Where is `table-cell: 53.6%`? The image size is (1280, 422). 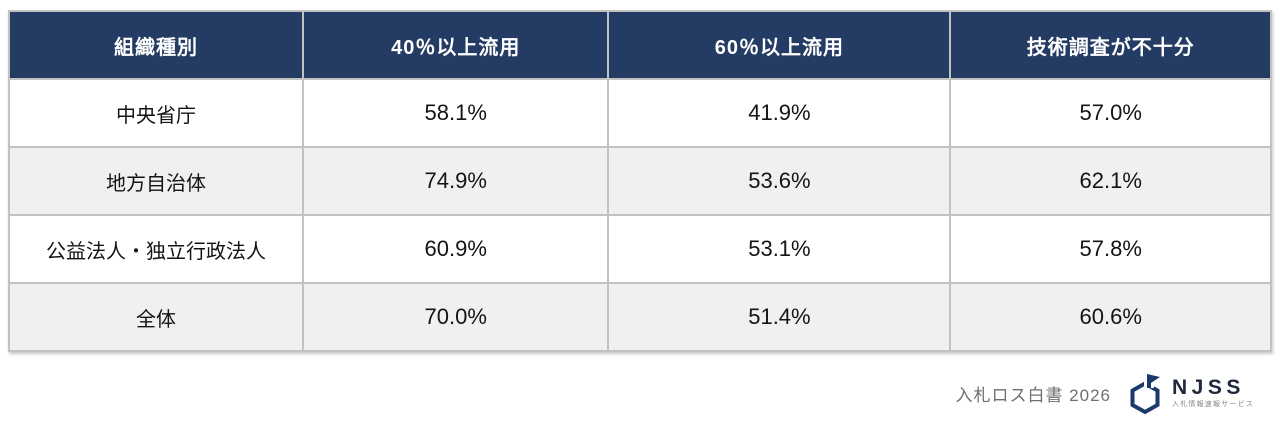
table-cell: 53.6% is located at coordinates (779, 181).